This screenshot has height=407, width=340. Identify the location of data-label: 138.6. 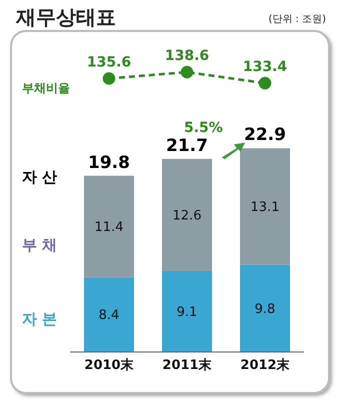
(187, 56).